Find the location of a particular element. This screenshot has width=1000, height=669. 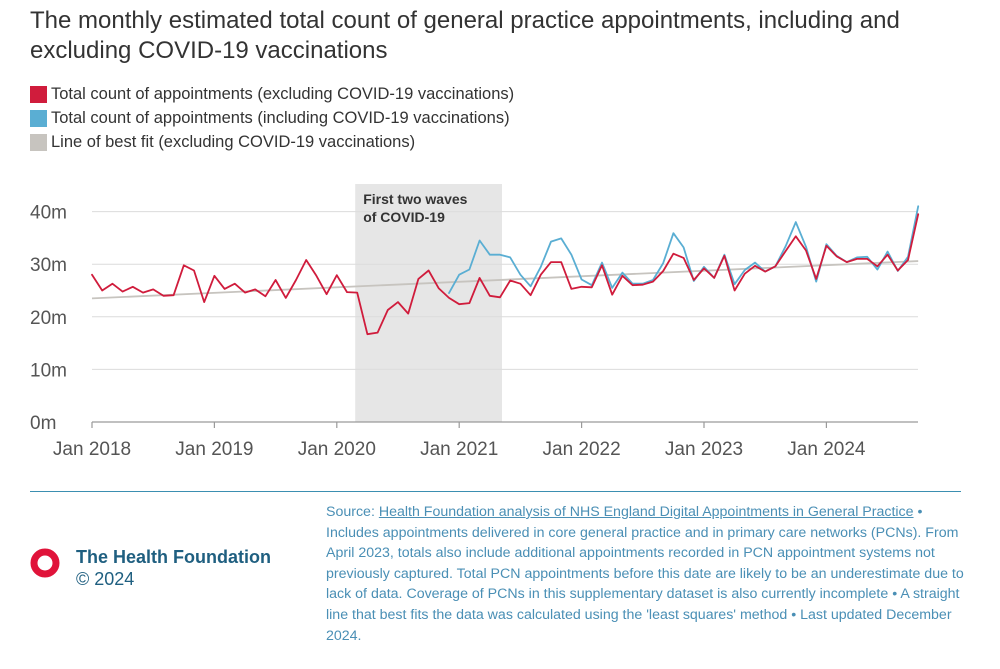

brand-name: The Health Foundation is located at coordinates (173, 557).